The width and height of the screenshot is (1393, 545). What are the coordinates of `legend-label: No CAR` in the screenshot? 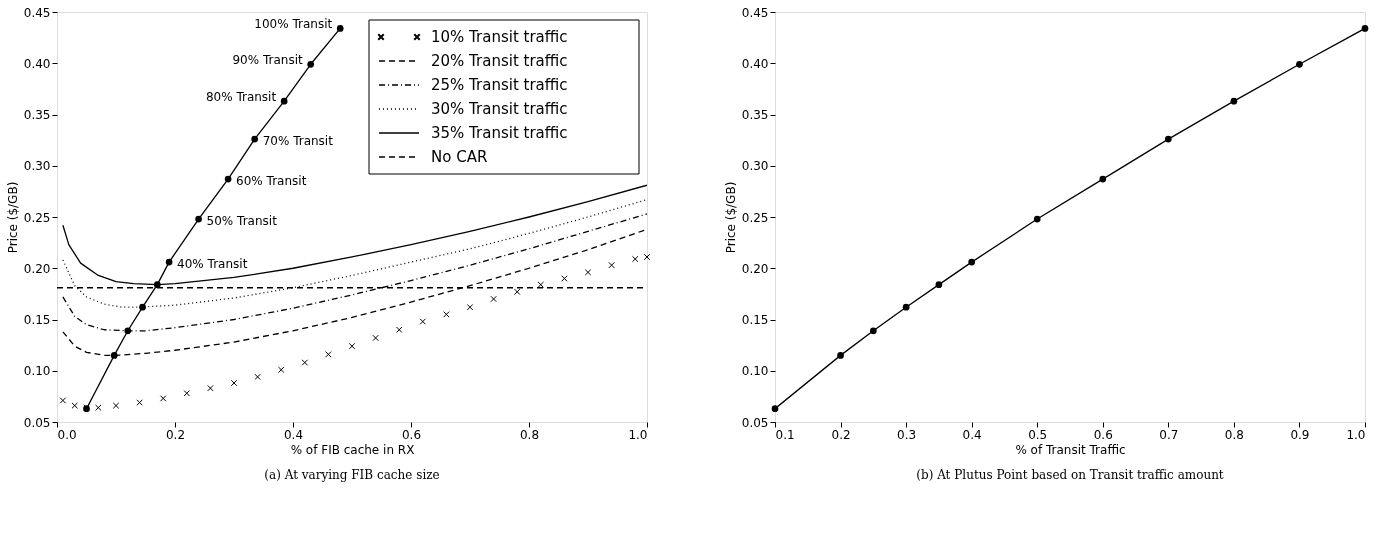 It's located at (459, 157).